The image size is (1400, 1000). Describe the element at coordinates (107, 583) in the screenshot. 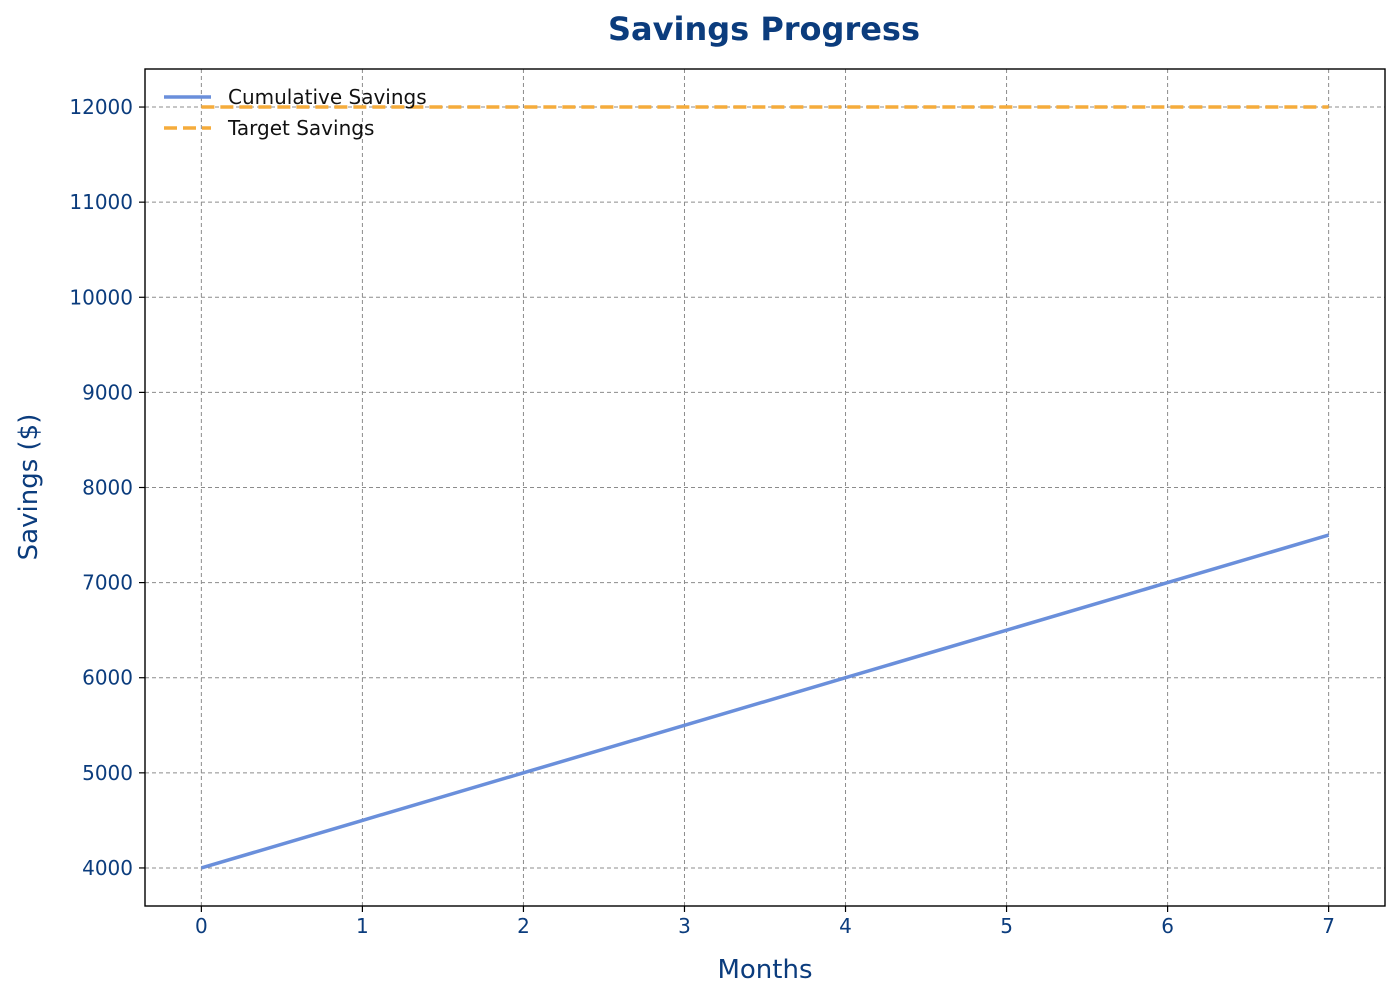

I see `y-tick-label: 7000` at that location.